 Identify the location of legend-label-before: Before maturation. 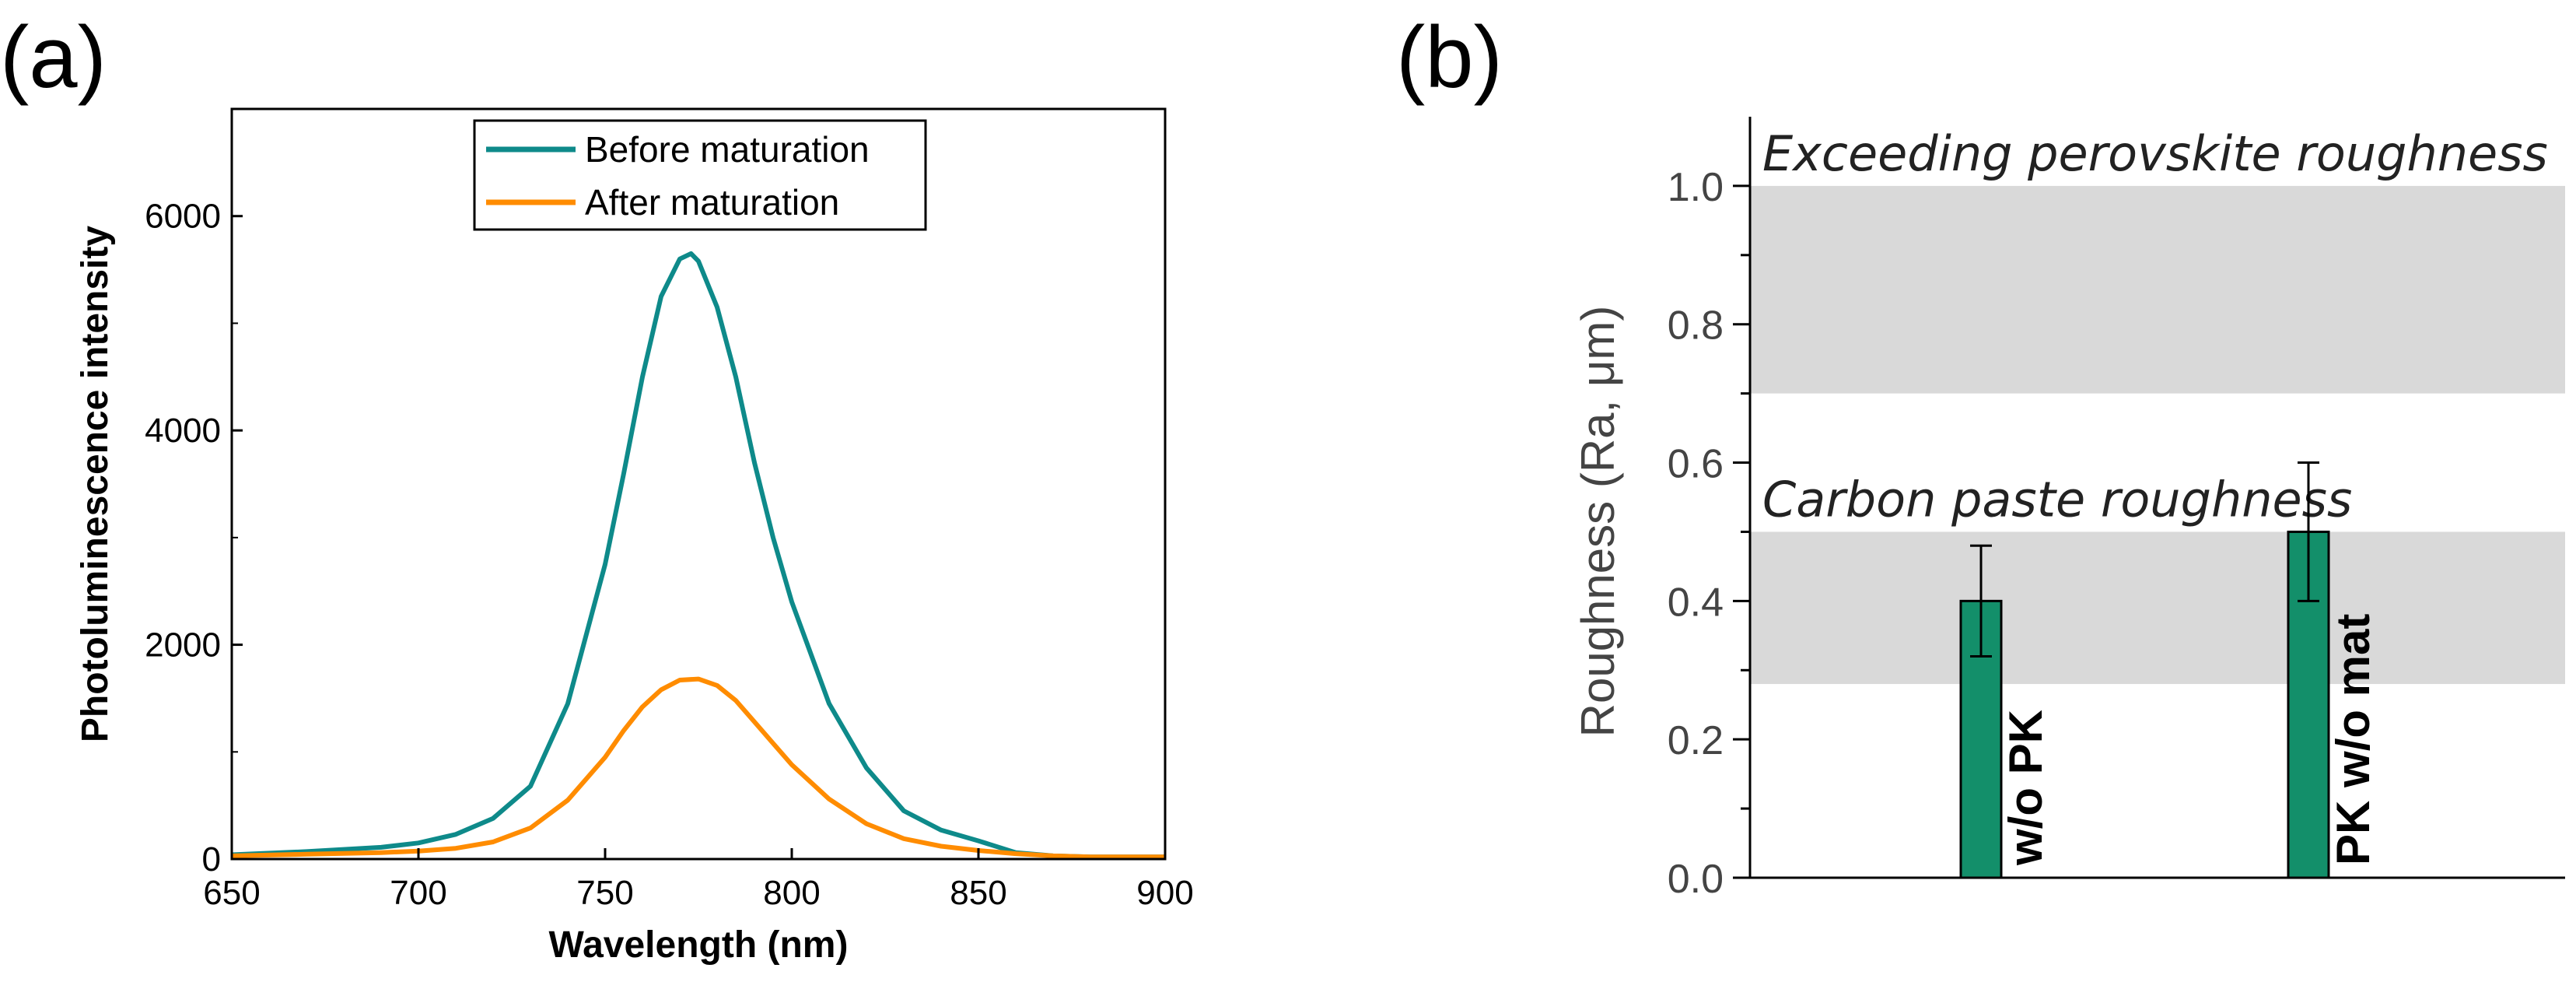
(727, 149).